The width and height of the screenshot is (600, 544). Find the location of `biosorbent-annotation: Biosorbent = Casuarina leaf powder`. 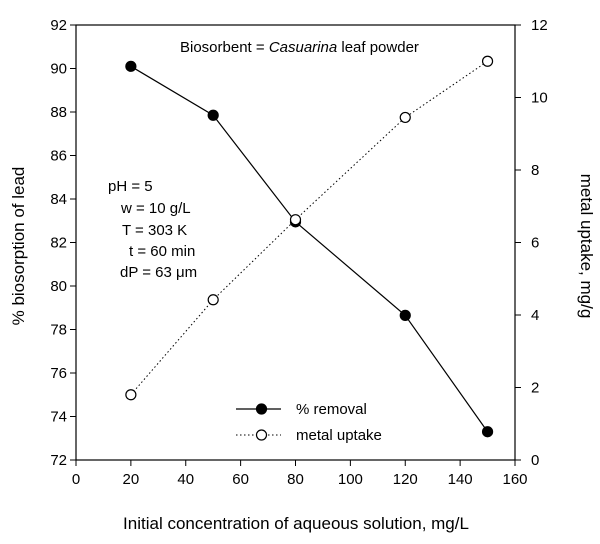

biosorbent-annotation: Biosorbent = Casuarina leaf powder is located at coordinates (299, 47).